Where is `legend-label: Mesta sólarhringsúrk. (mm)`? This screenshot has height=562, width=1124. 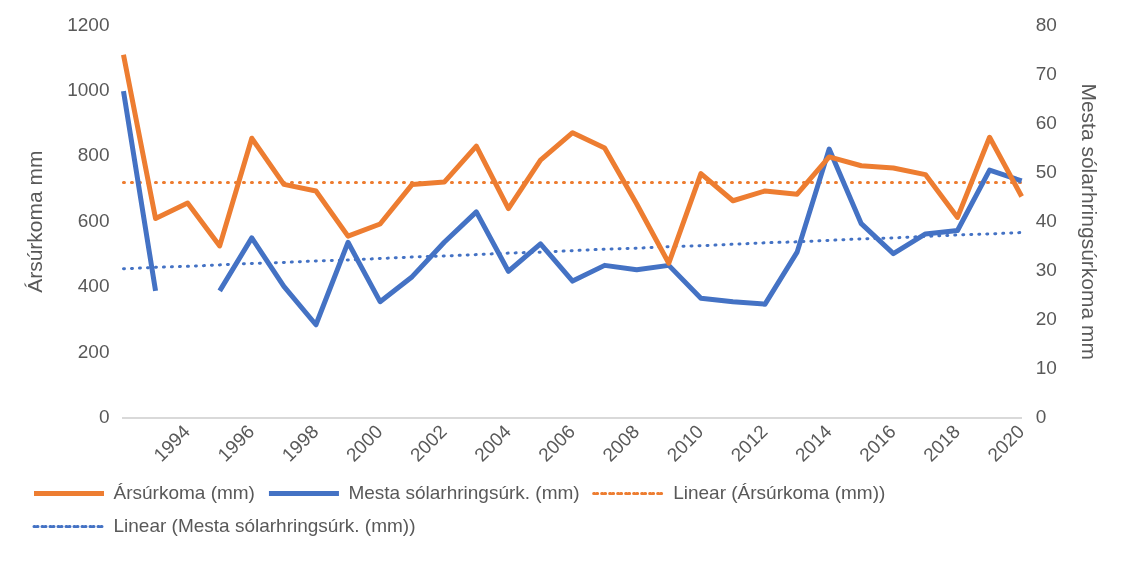
legend-label: Mesta sólarhringsúrk. (mm) is located at coordinates (464, 492).